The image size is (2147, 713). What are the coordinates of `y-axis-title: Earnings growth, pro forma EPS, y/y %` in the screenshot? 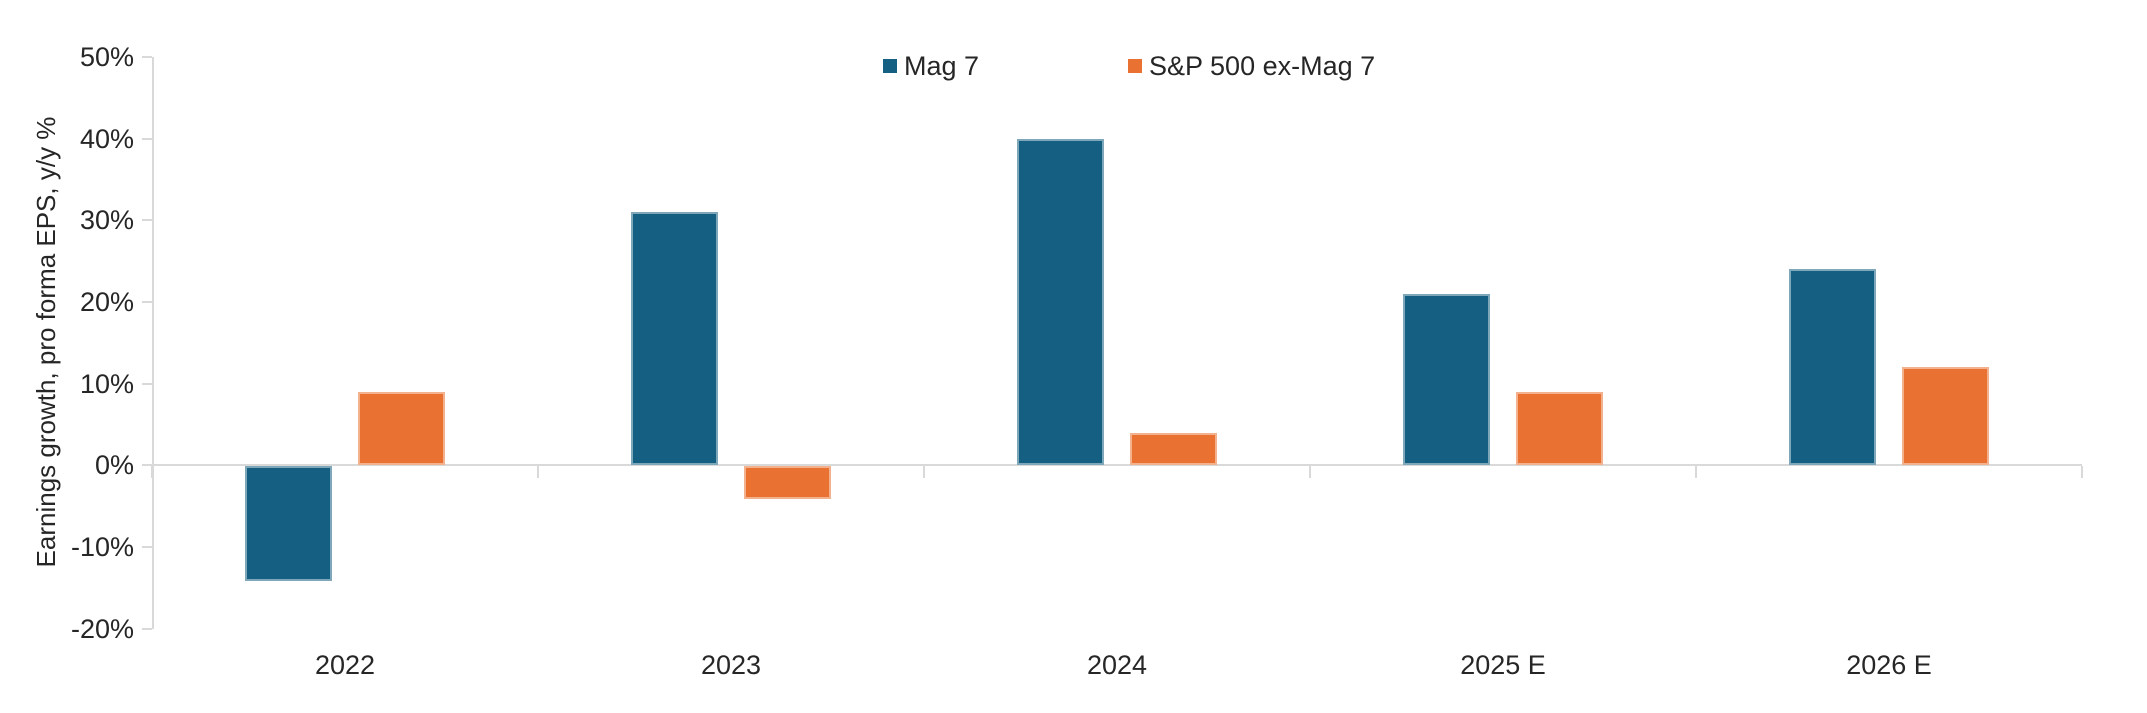 It's located at (46, 342).